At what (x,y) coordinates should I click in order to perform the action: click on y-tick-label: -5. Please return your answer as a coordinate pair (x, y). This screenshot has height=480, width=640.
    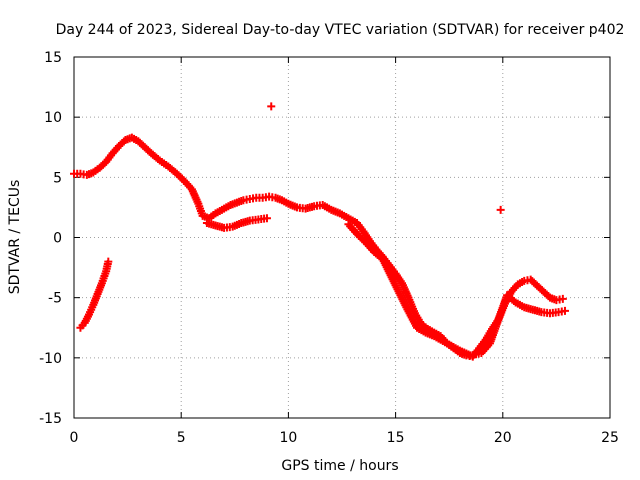
    Looking at the image, I should click on (55, 299).